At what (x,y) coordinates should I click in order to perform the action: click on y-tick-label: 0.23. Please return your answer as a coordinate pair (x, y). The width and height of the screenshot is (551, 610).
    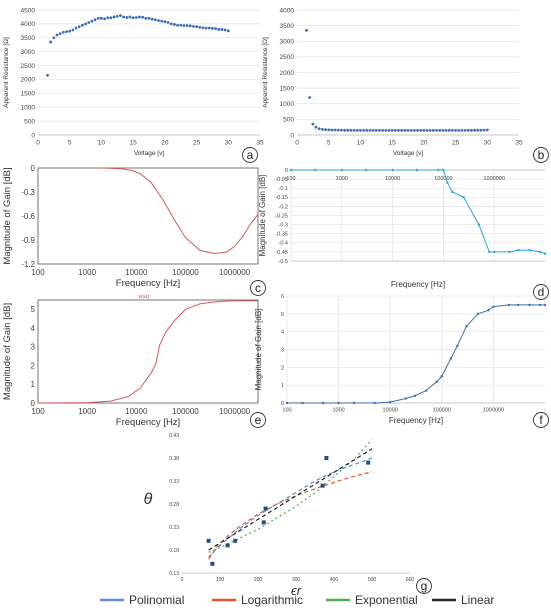
    Looking at the image, I should click on (174, 528).